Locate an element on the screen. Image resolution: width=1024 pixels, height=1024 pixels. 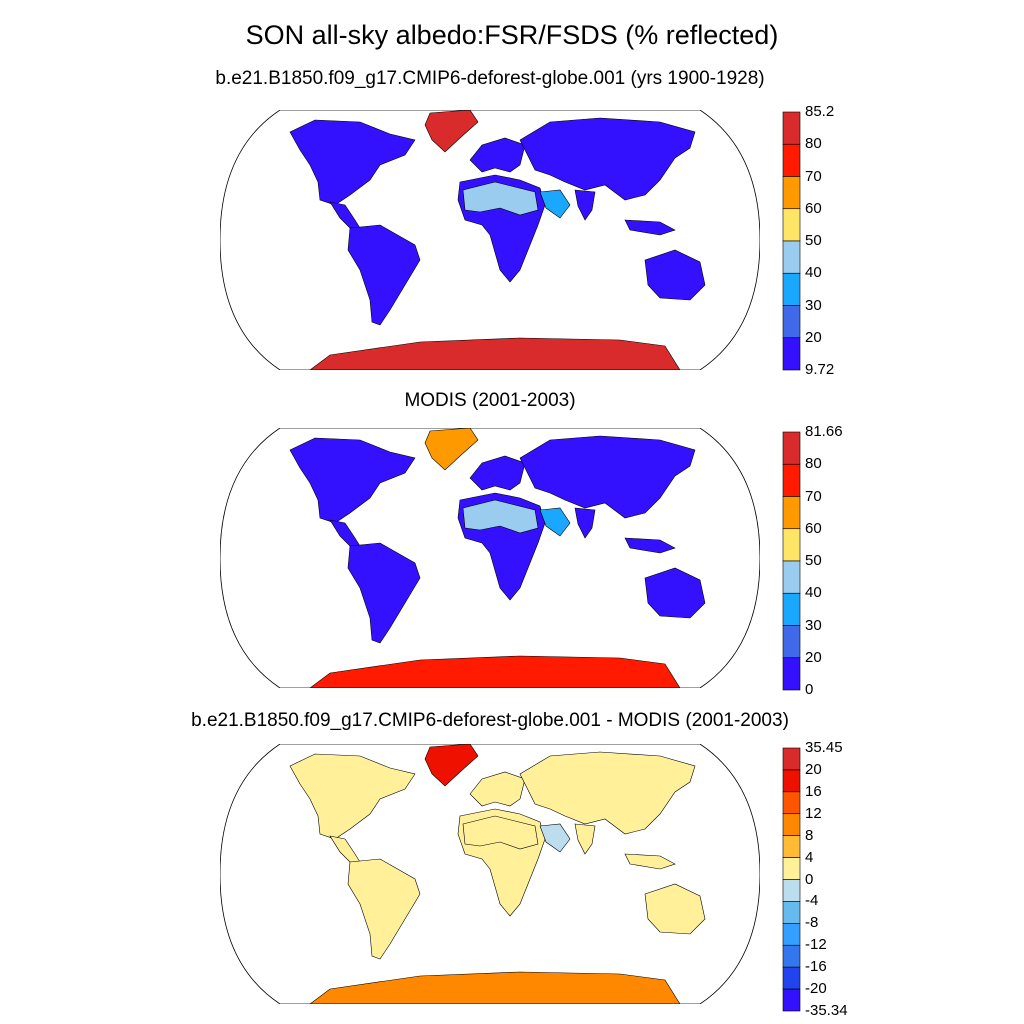
panel-3-colorbar: 35.45 20 16 12 8 4 0 -4 -8 -12 -16 -20 -35.34 is located at coordinates (827, 879).